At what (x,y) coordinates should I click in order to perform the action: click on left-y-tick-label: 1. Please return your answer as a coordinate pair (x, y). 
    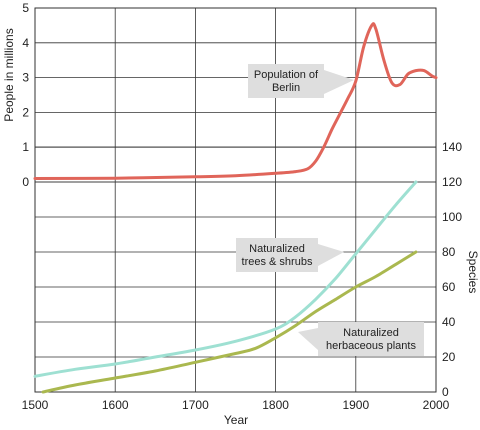
    Looking at the image, I should click on (25, 147).